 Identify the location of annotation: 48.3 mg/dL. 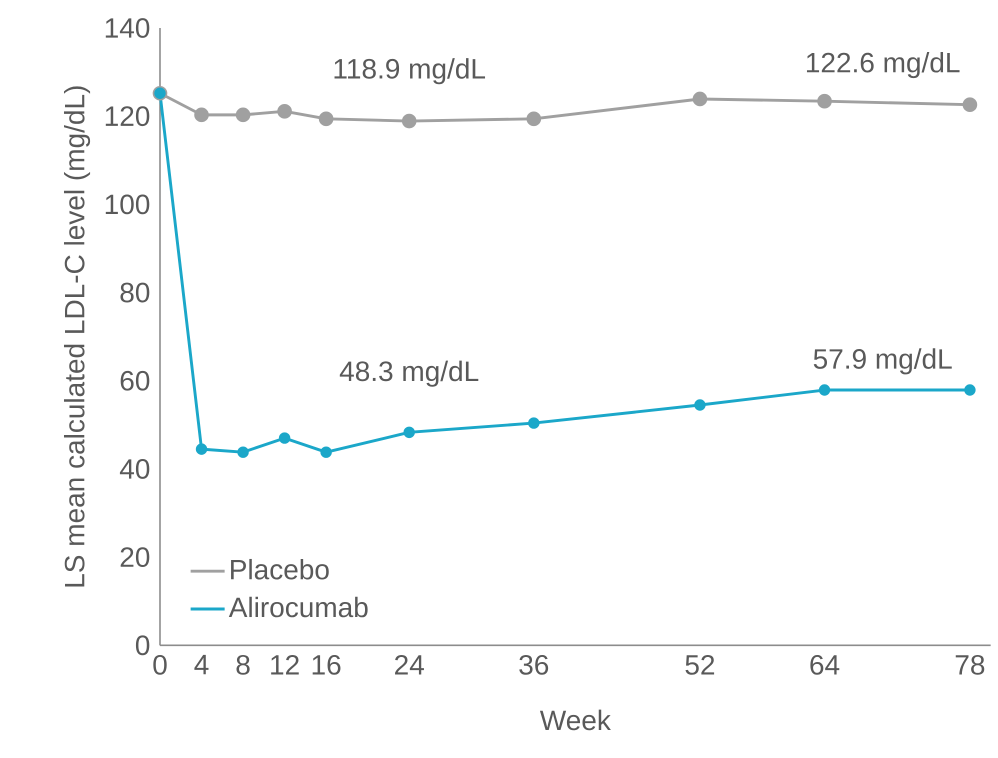
(409, 373).